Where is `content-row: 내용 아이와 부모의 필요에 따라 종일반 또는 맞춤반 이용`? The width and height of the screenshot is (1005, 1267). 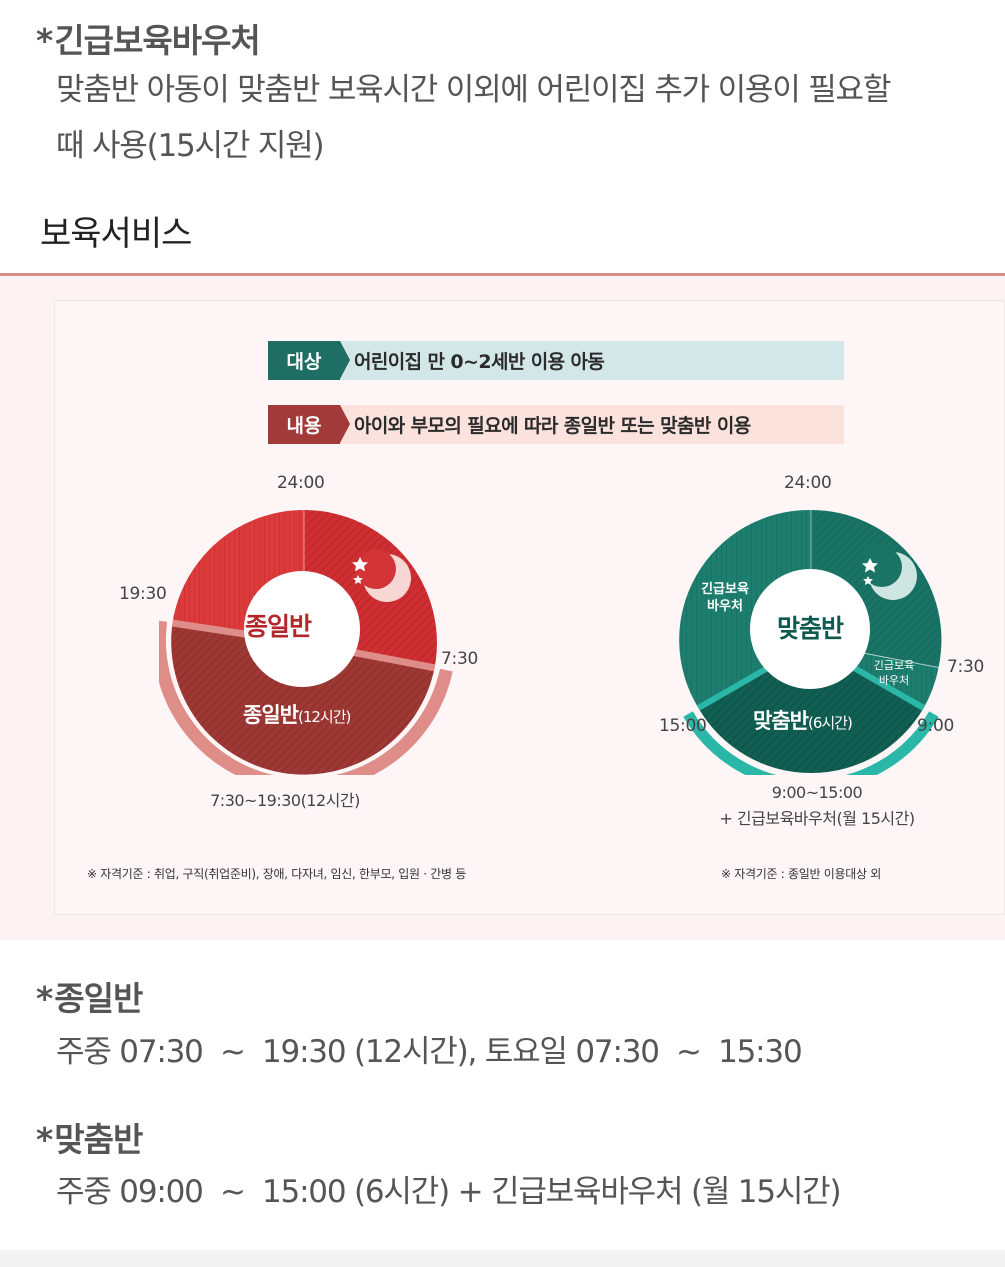
content-row: 내용 아이와 부모의 필요에 따라 종일반 또는 맞춤반 이용 is located at coordinates (556, 424).